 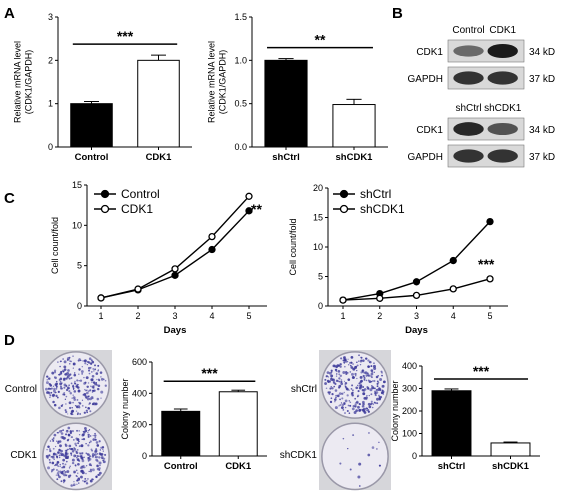 I want to click on x-tick-label: shCtrl, so click(x=285, y=157).